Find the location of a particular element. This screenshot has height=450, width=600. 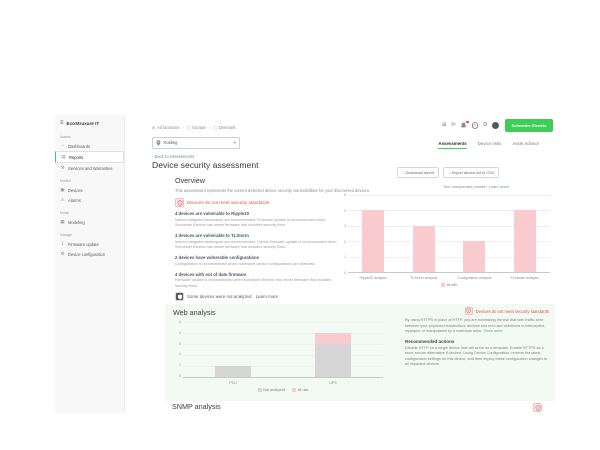

issue-title: 4 devices are vulnerable to Ripple20 is located at coordinates (212, 213).